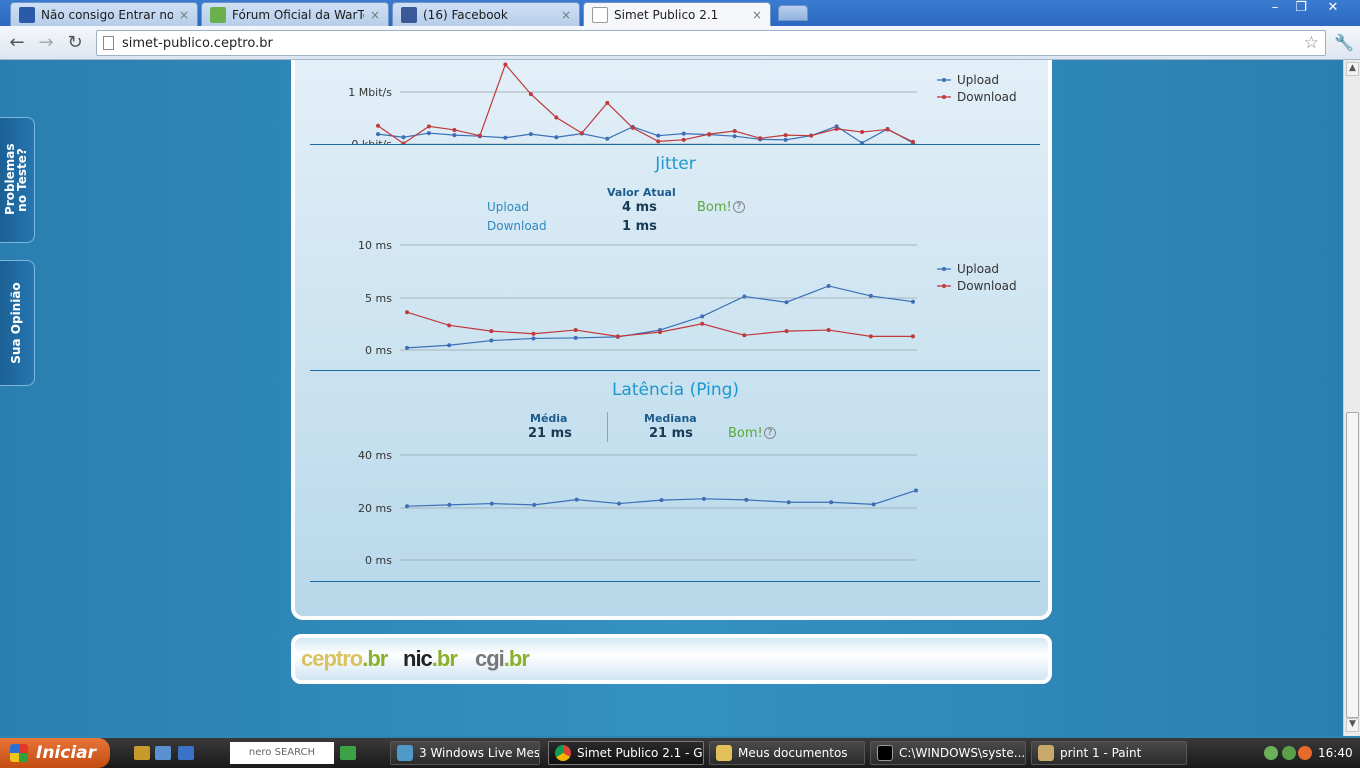 This screenshot has width=1360, height=768. What do you see at coordinates (1271, 753) in the screenshot?
I see `network-icon` at bounding box center [1271, 753].